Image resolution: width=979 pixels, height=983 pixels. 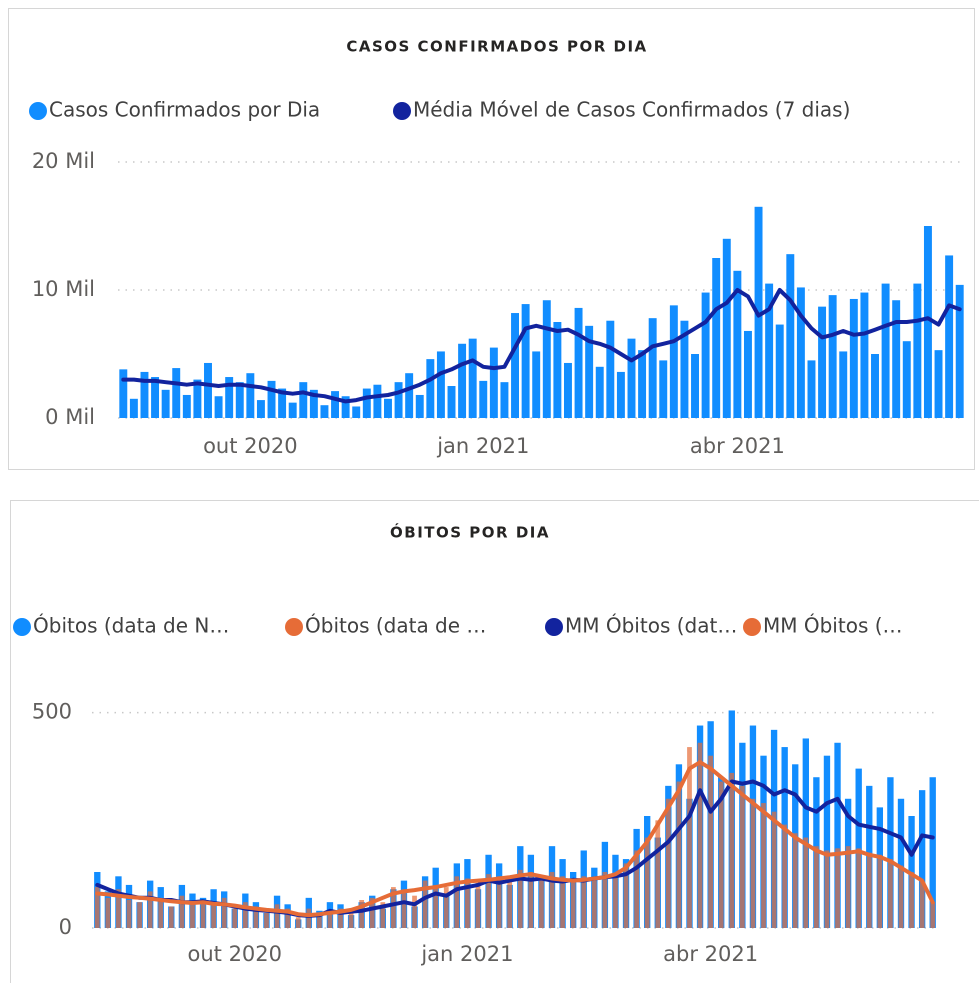 What do you see at coordinates (65, 927) in the screenshot?
I see `y-tick-label: 0` at bounding box center [65, 927].